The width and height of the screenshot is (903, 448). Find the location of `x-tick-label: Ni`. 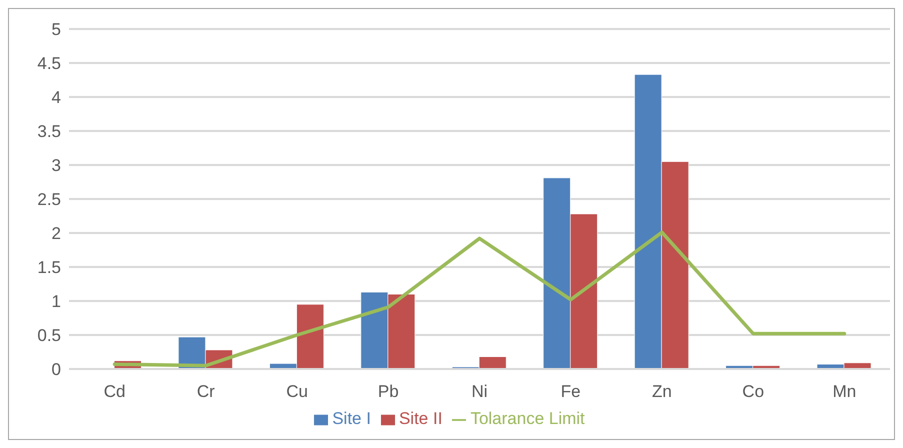

x-tick-label: Ni is located at coordinates (479, 392).